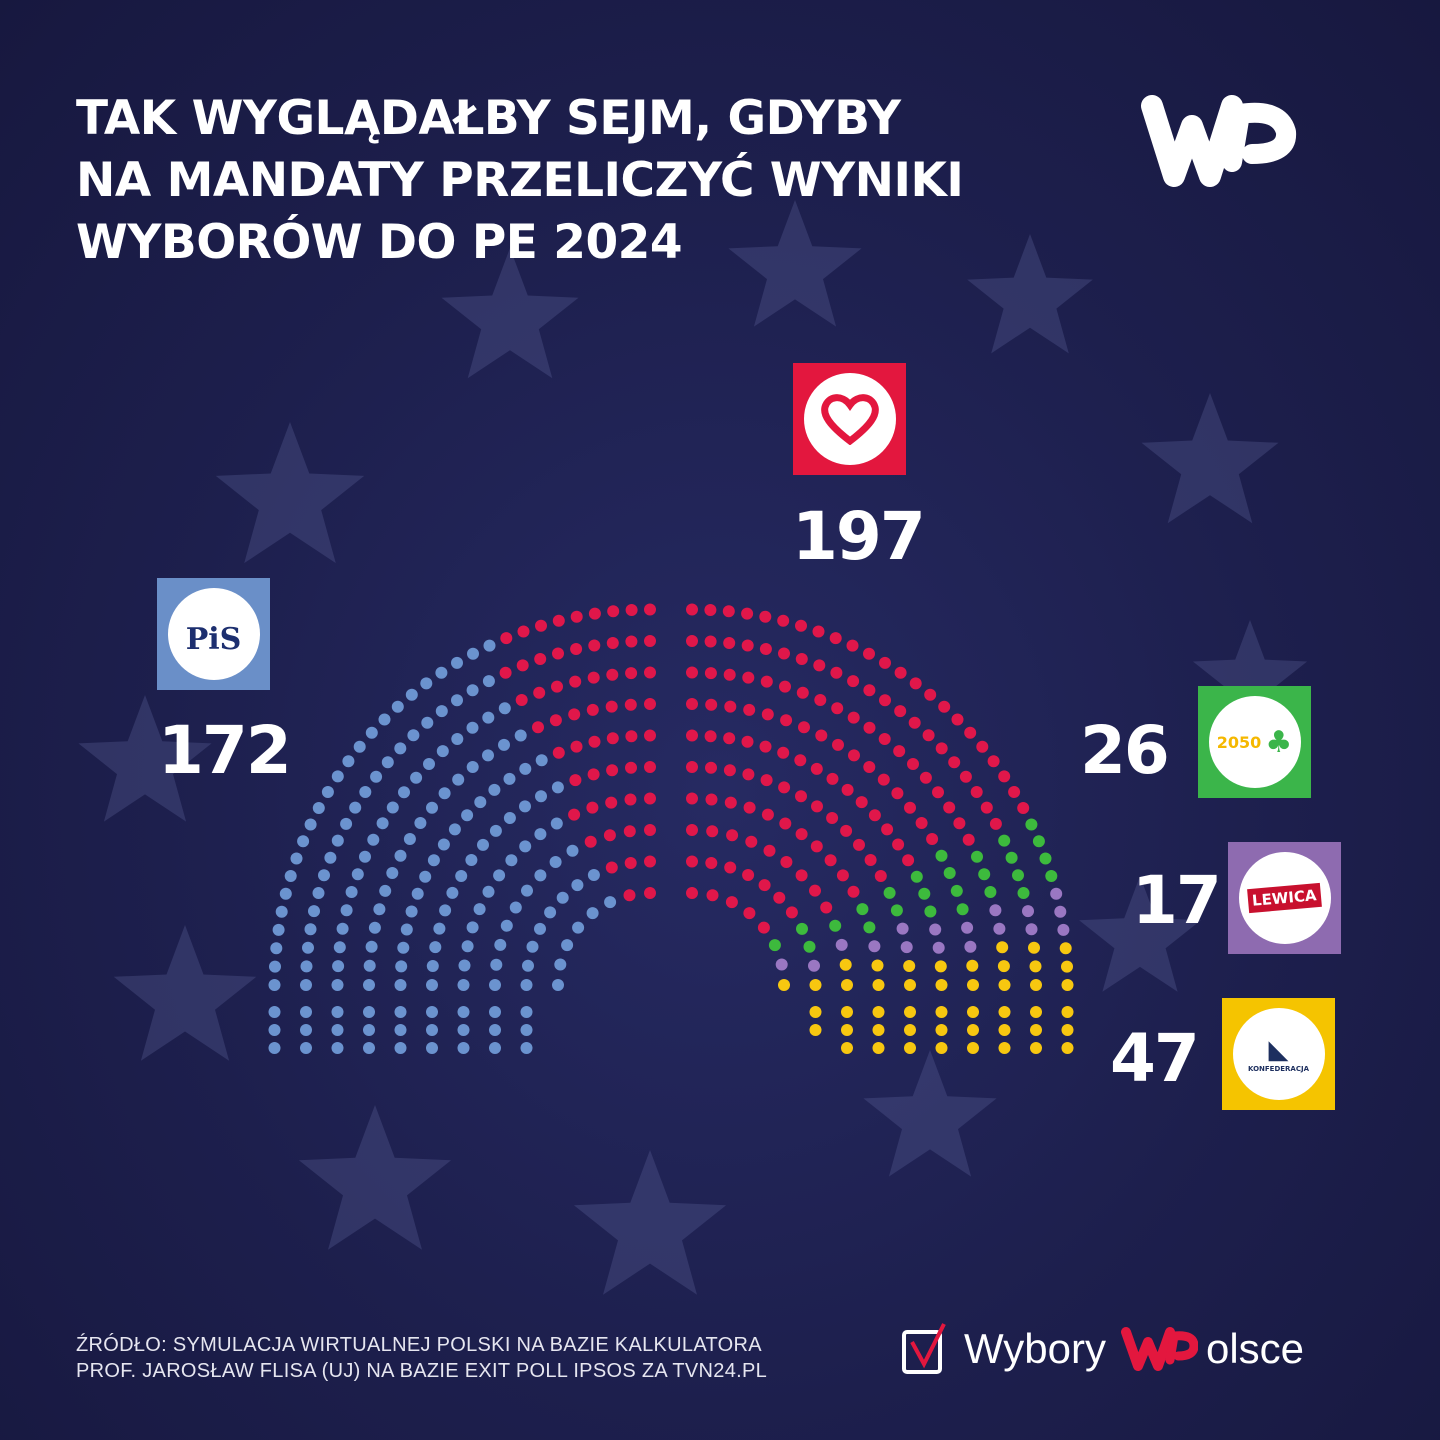 This screenshot has width=1440, height=1440. What do you see at coordinates (213, 634) in the screenshot?
I see `pis-logo: PiS` at bounding box center [213, 634].